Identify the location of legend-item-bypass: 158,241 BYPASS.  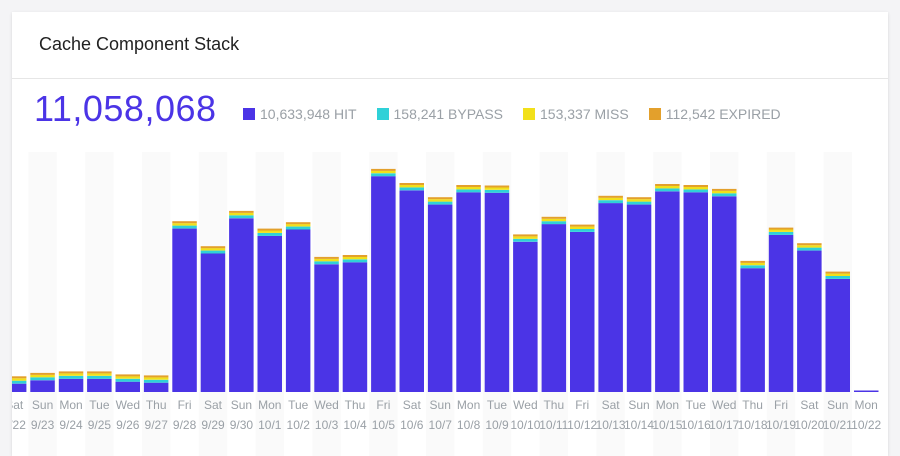
(439, 114).